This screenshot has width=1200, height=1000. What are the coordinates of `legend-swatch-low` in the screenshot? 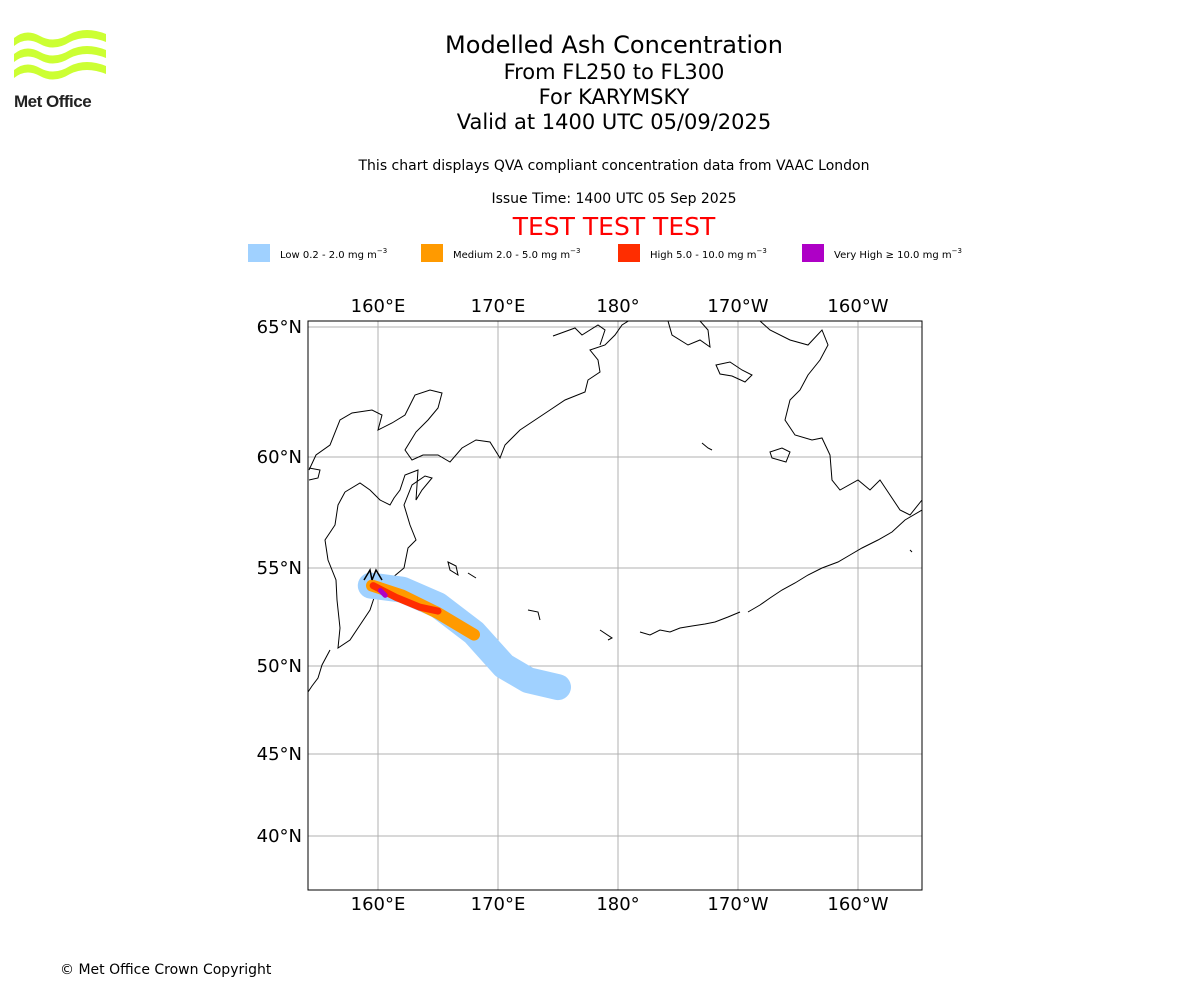 It's located at (259, 253).